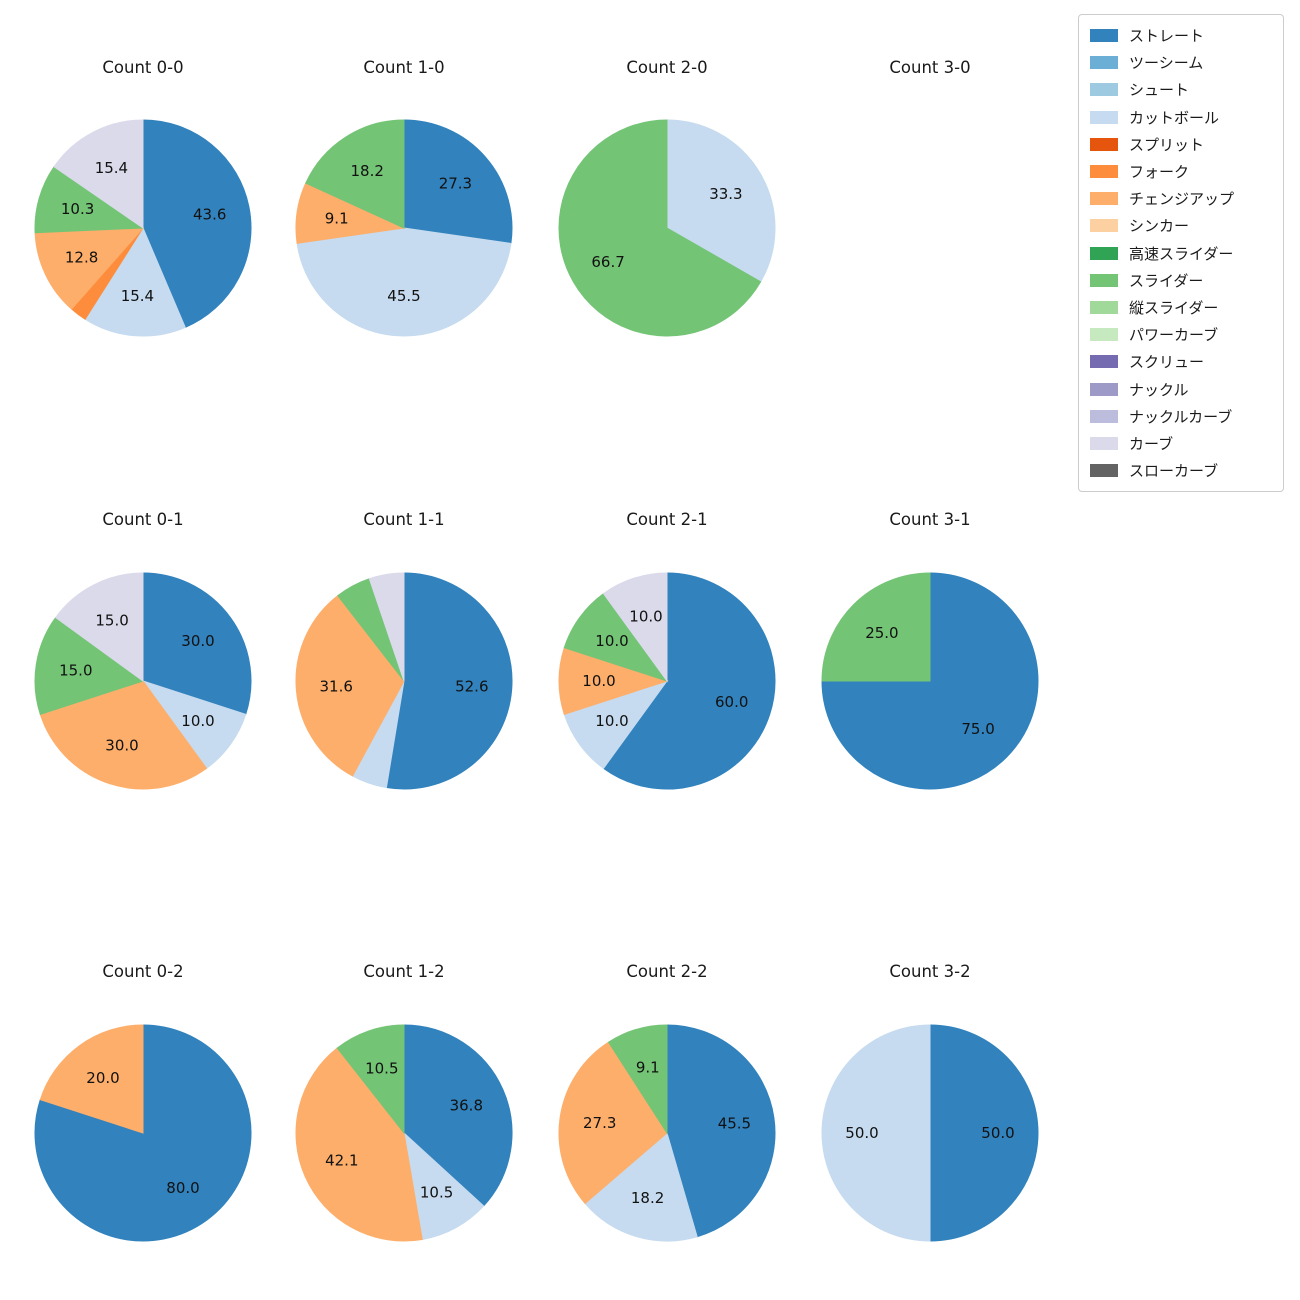 The image size is (1300, 1300). What do you see at coordinates (1166, 280) in the screenshot?
I see `legend-label: スライダー` at bounding box center [1166, 280].